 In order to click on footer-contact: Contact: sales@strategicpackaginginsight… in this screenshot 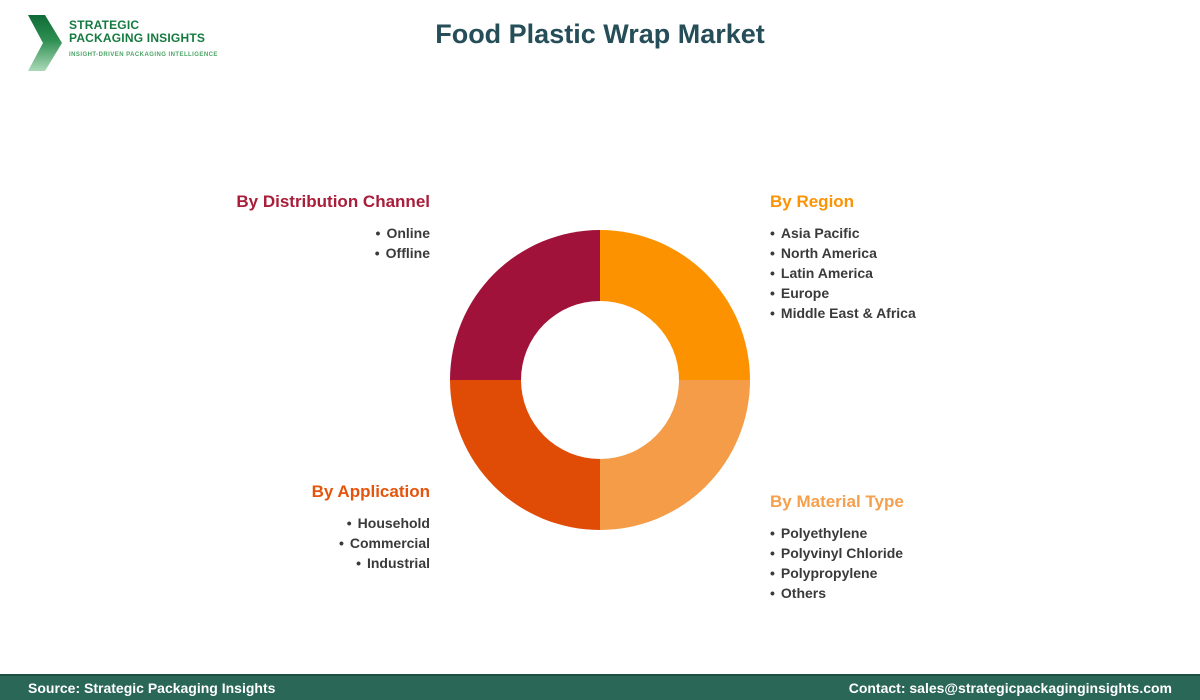, I will do `click(1010, 688)`.